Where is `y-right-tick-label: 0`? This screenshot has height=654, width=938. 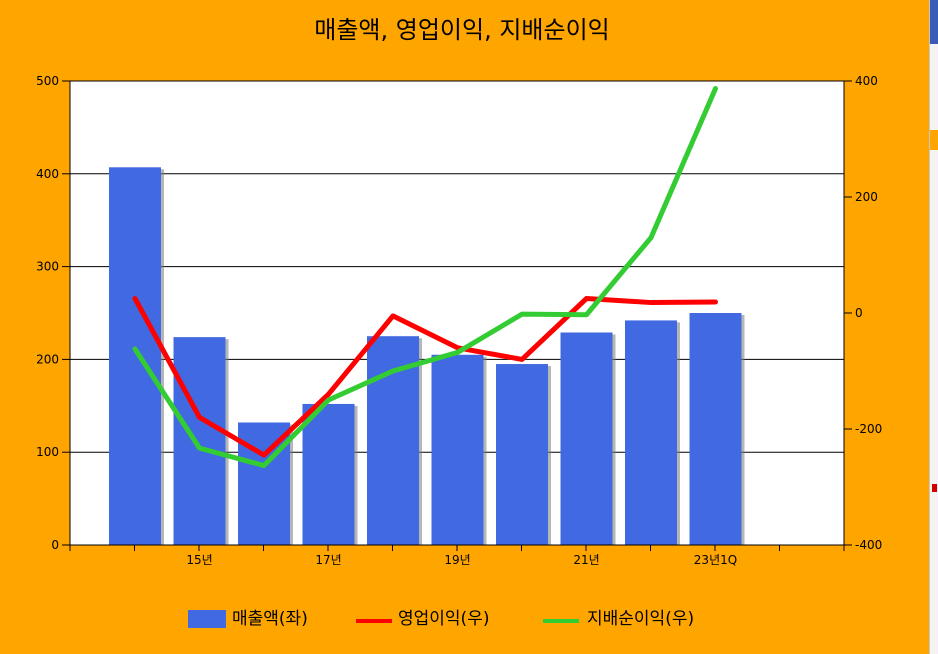
y-right-tick-label: 0 is located at coordinates (859, 313).